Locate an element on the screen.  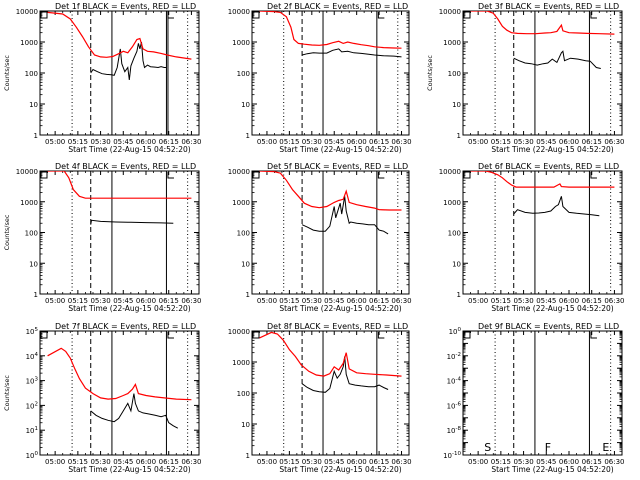
y-tick-label: 10⁴ is located at coordinates (32, 356).